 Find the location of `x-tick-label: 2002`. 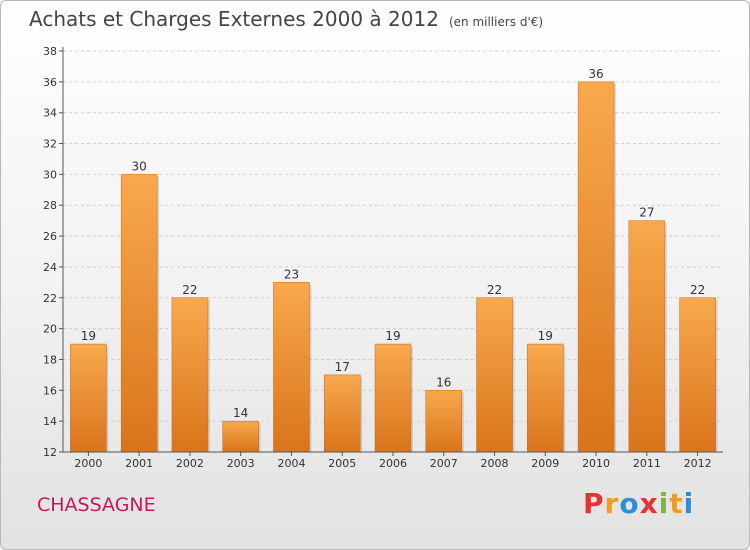

x-tick-label: 2002 is located at coordinates (190, 463).